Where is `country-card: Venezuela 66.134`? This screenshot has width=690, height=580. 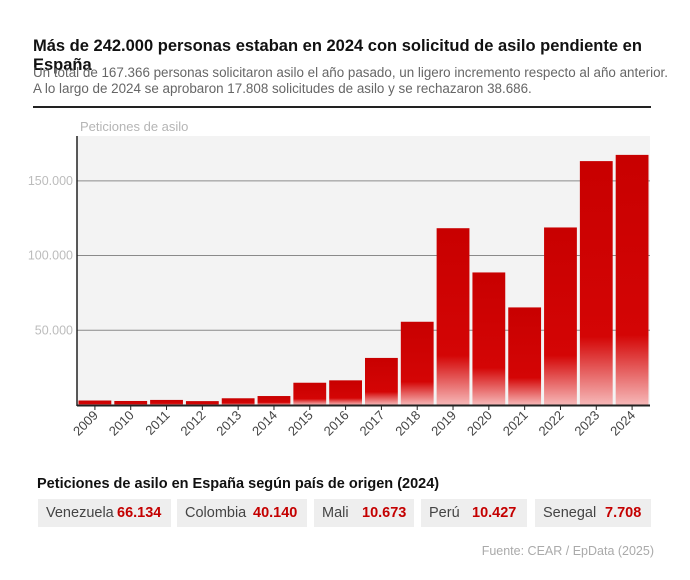
country-card: Venezuela 66.134 is located at coordinates (104, 513).